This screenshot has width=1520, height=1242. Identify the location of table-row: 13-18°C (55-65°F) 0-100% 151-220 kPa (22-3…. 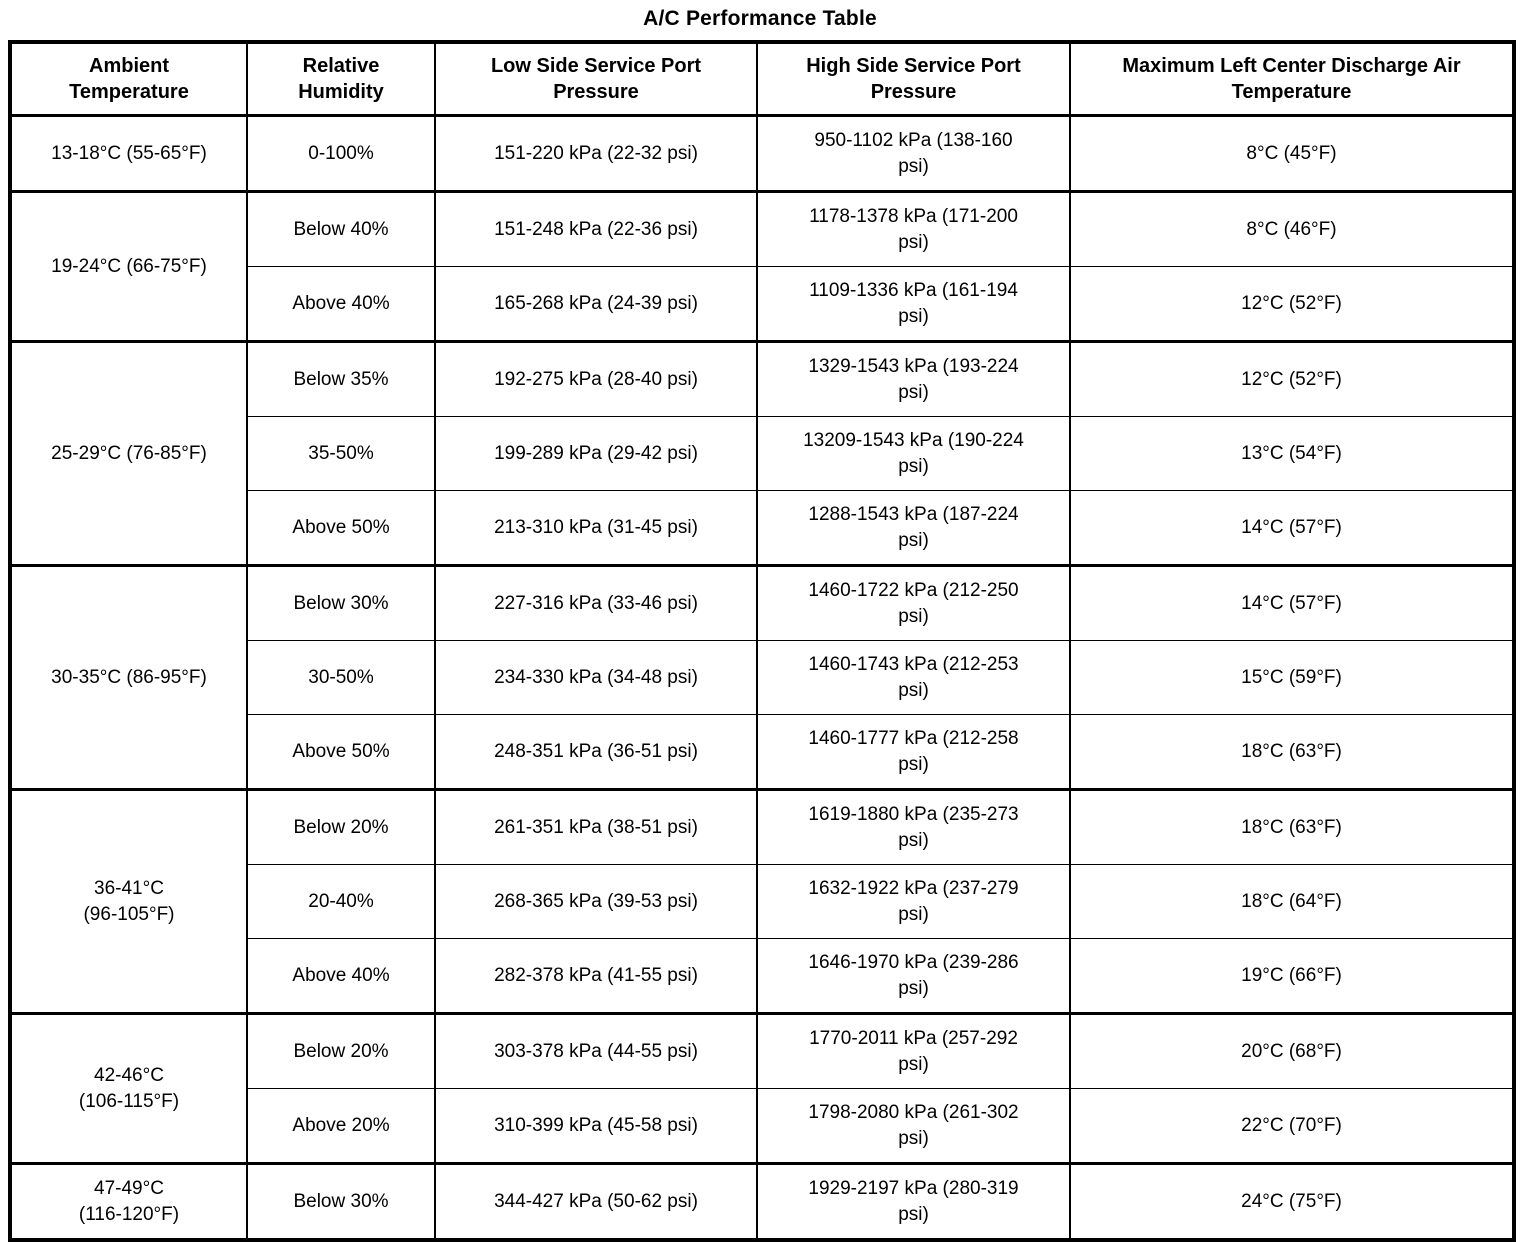
(762, 153).